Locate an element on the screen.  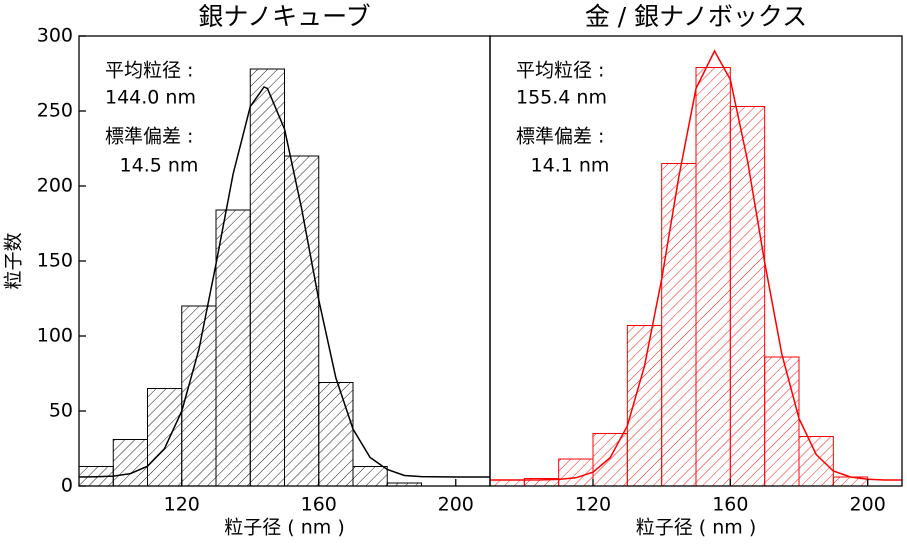
y-tick-label: 0 is located at coordinates (67, 486).